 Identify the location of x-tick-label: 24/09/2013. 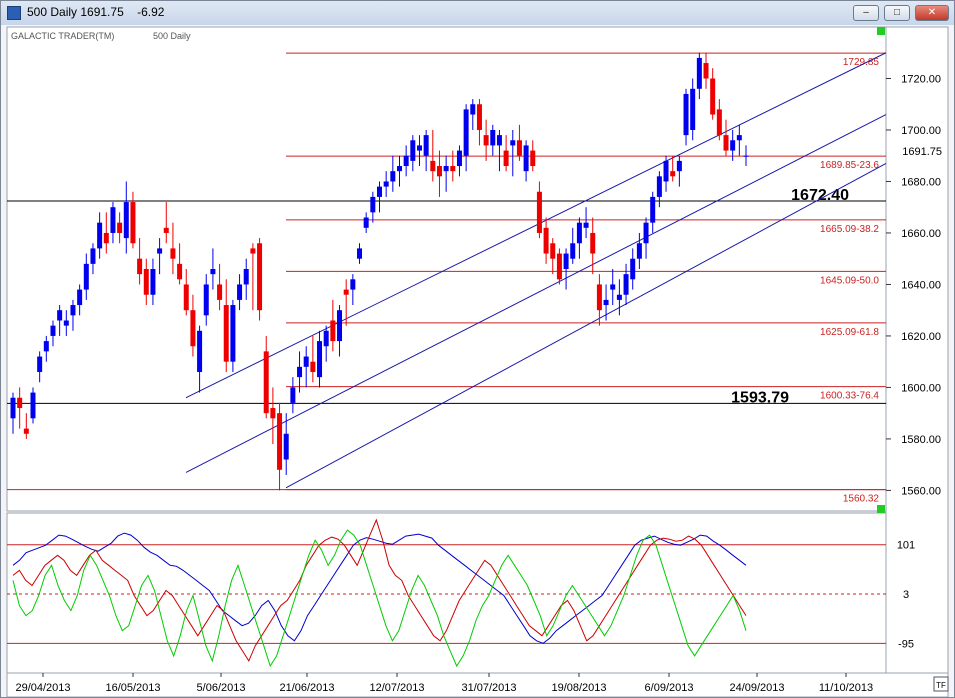
(756, 688).